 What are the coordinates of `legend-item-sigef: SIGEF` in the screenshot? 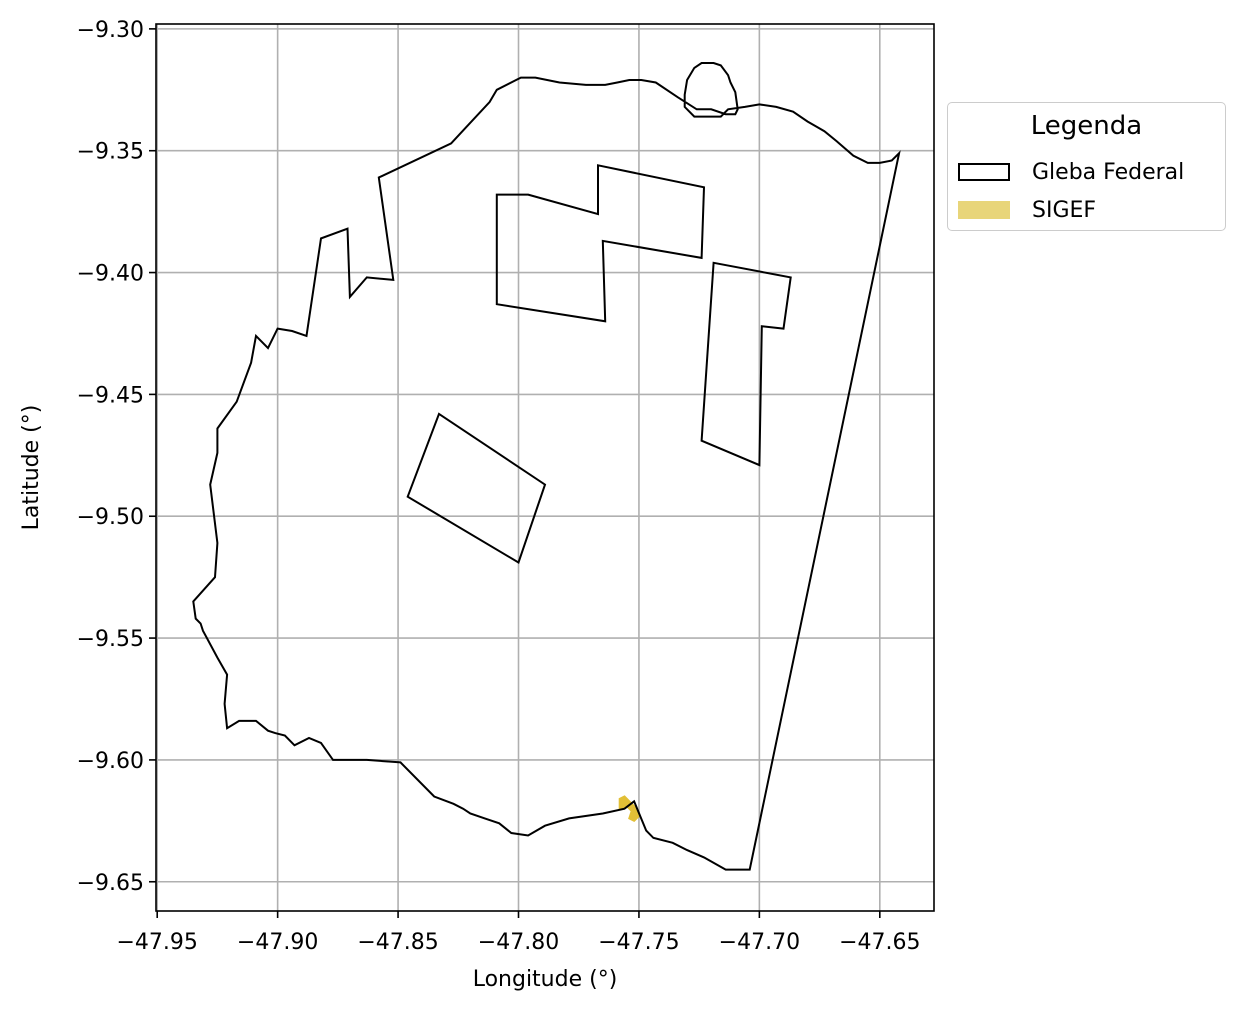 It's located at (1027, 210).